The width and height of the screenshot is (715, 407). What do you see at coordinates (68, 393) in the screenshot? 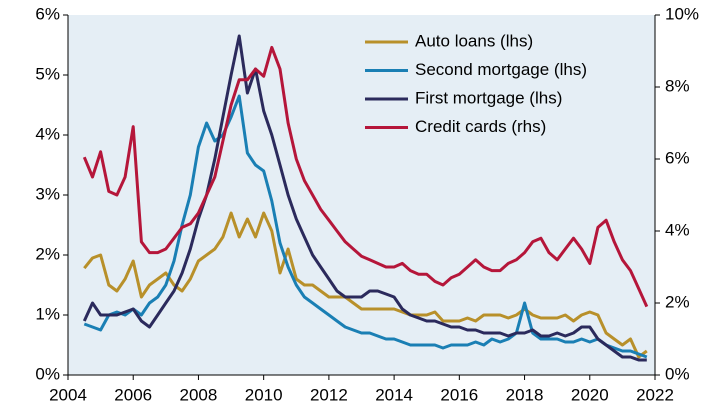
I see `x-tick-label: 2004` at bounding box center [68, 393].